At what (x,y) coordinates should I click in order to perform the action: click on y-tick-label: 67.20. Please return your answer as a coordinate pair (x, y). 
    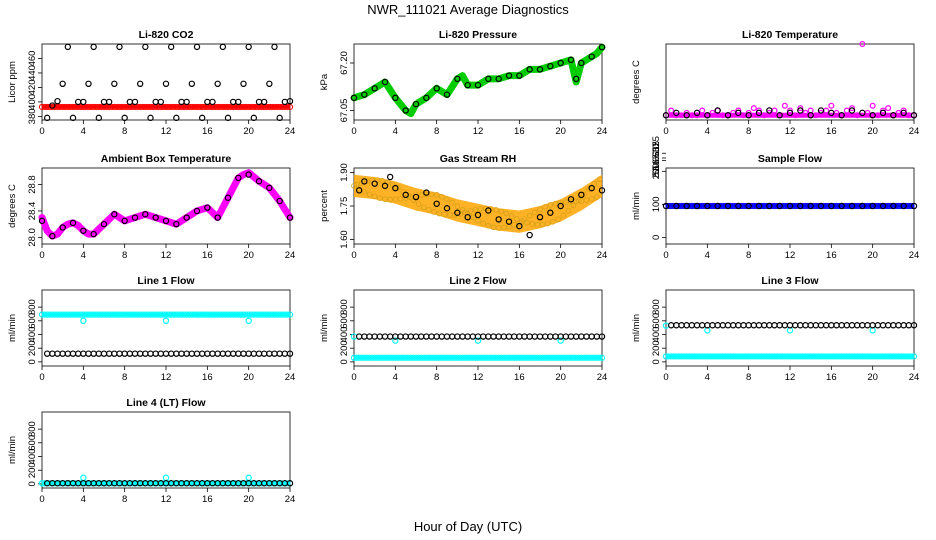
    Looking at the image, I should click on (344, 63).